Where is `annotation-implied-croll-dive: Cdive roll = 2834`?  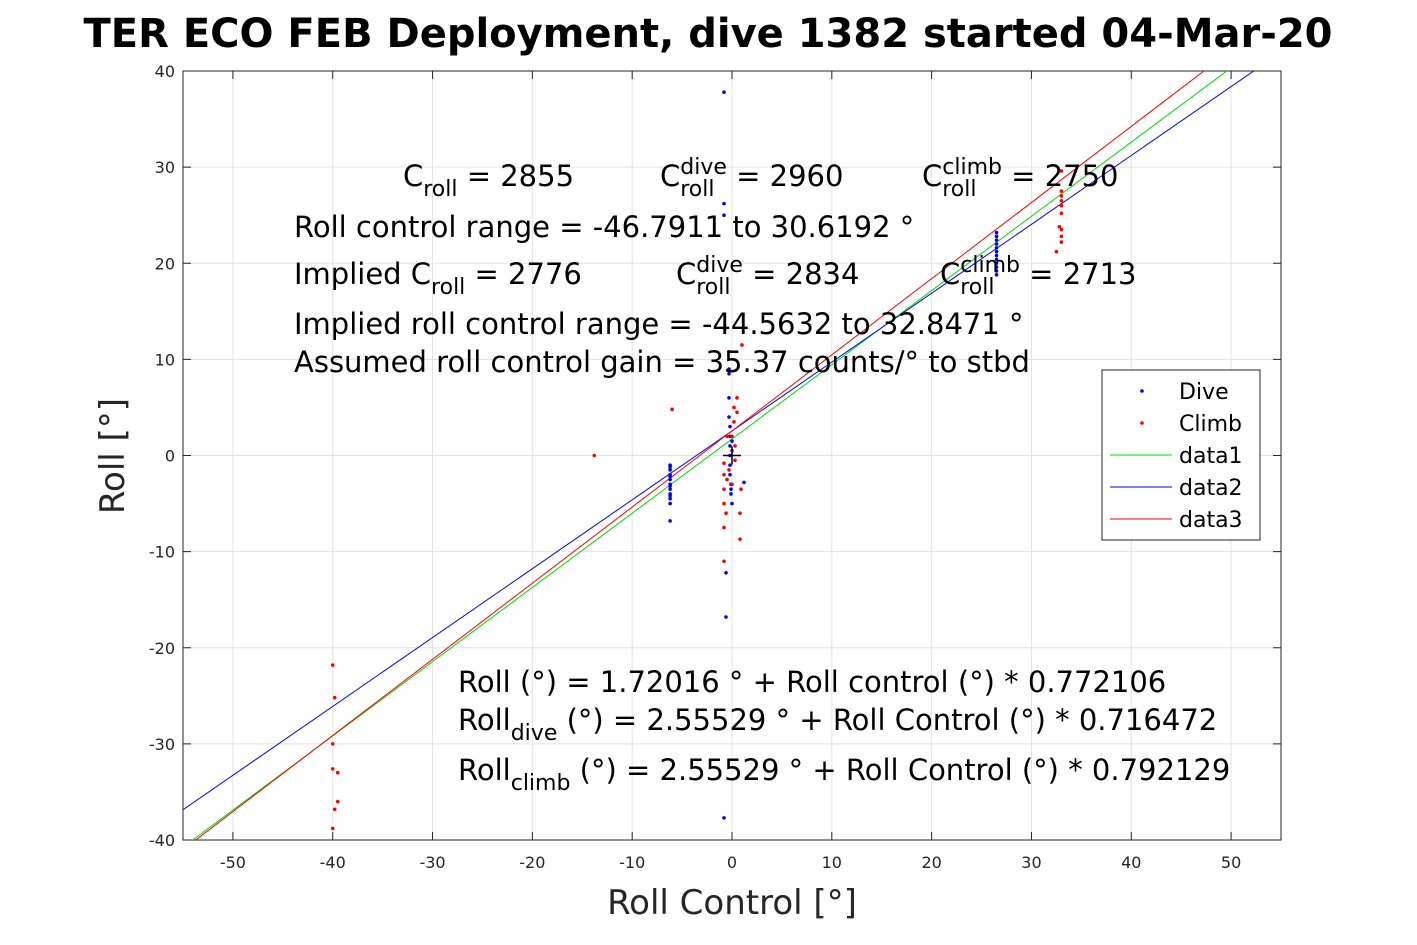
annotation-implied-croll-dive: Cdive roll = 2834 is located at coordinates (767, 276).